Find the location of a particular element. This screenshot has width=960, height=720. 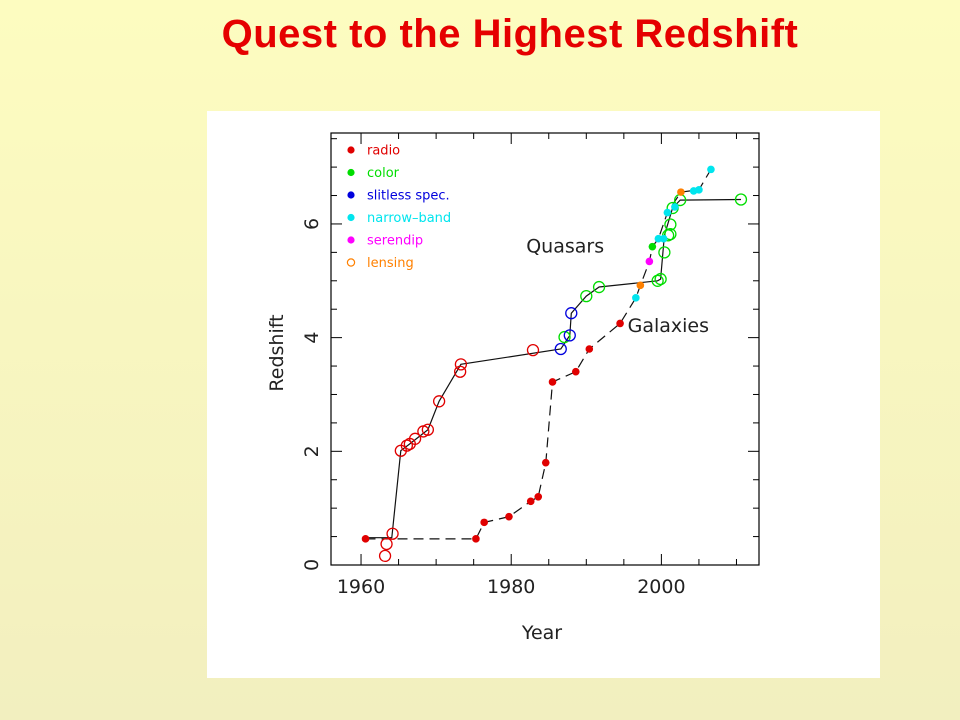

annotation-galaxies: Galaxies is located at coordinates (668, 326).